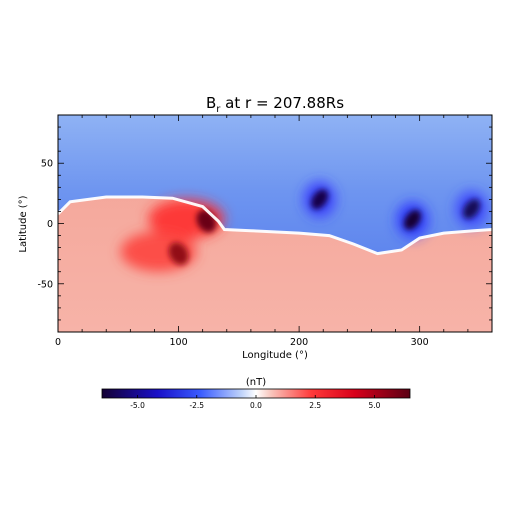  I want to click on x-tick-label: 100, so click(178, 342).